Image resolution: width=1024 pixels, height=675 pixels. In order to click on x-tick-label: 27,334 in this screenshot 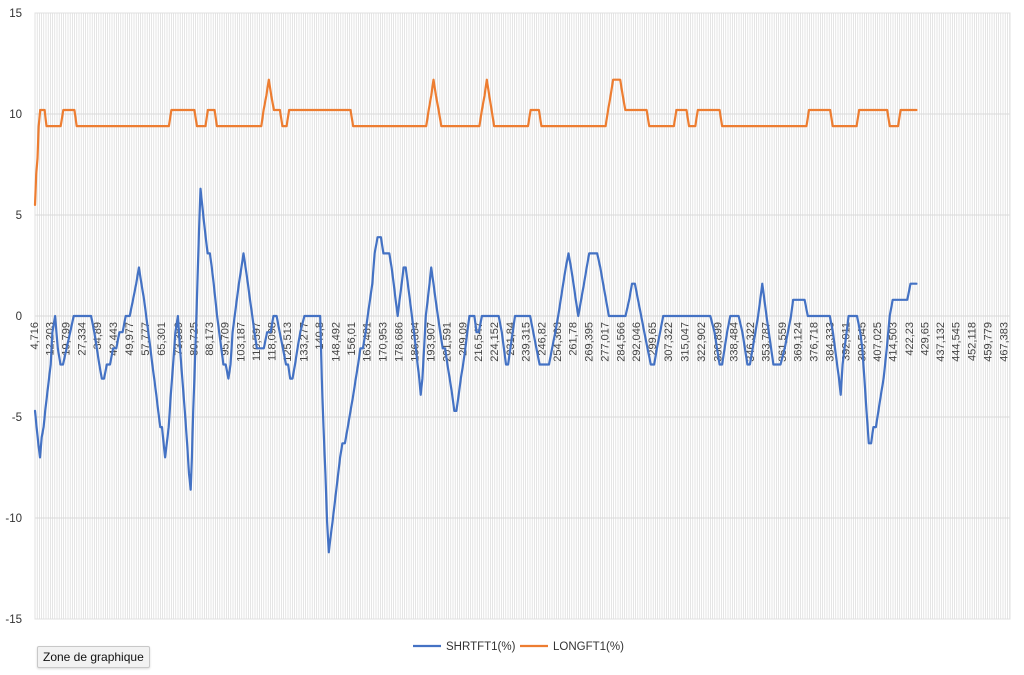, I will do `click(82, 339)`.